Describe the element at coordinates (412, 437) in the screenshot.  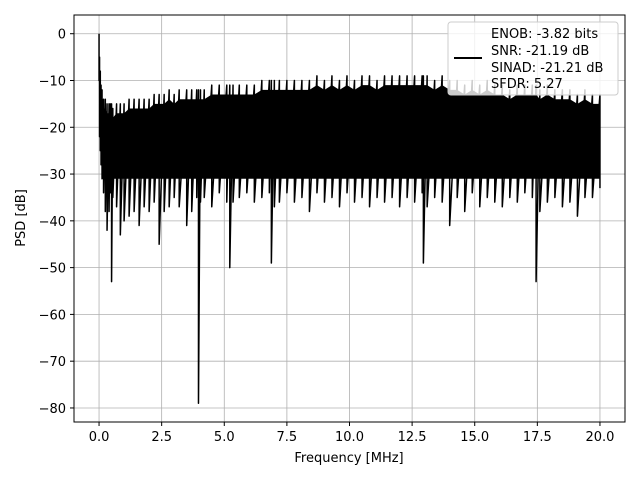
I see `x-tick-label: 12.5` at that location.